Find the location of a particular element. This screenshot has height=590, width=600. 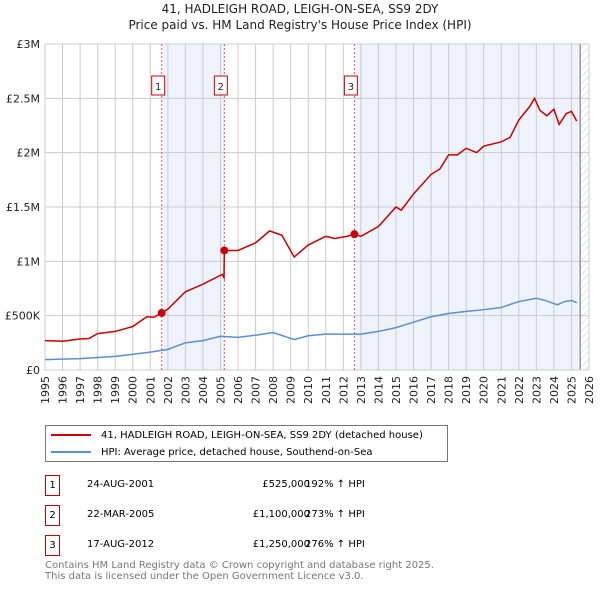

x-tick-label: 2004 is located at coordinates (203, 390).